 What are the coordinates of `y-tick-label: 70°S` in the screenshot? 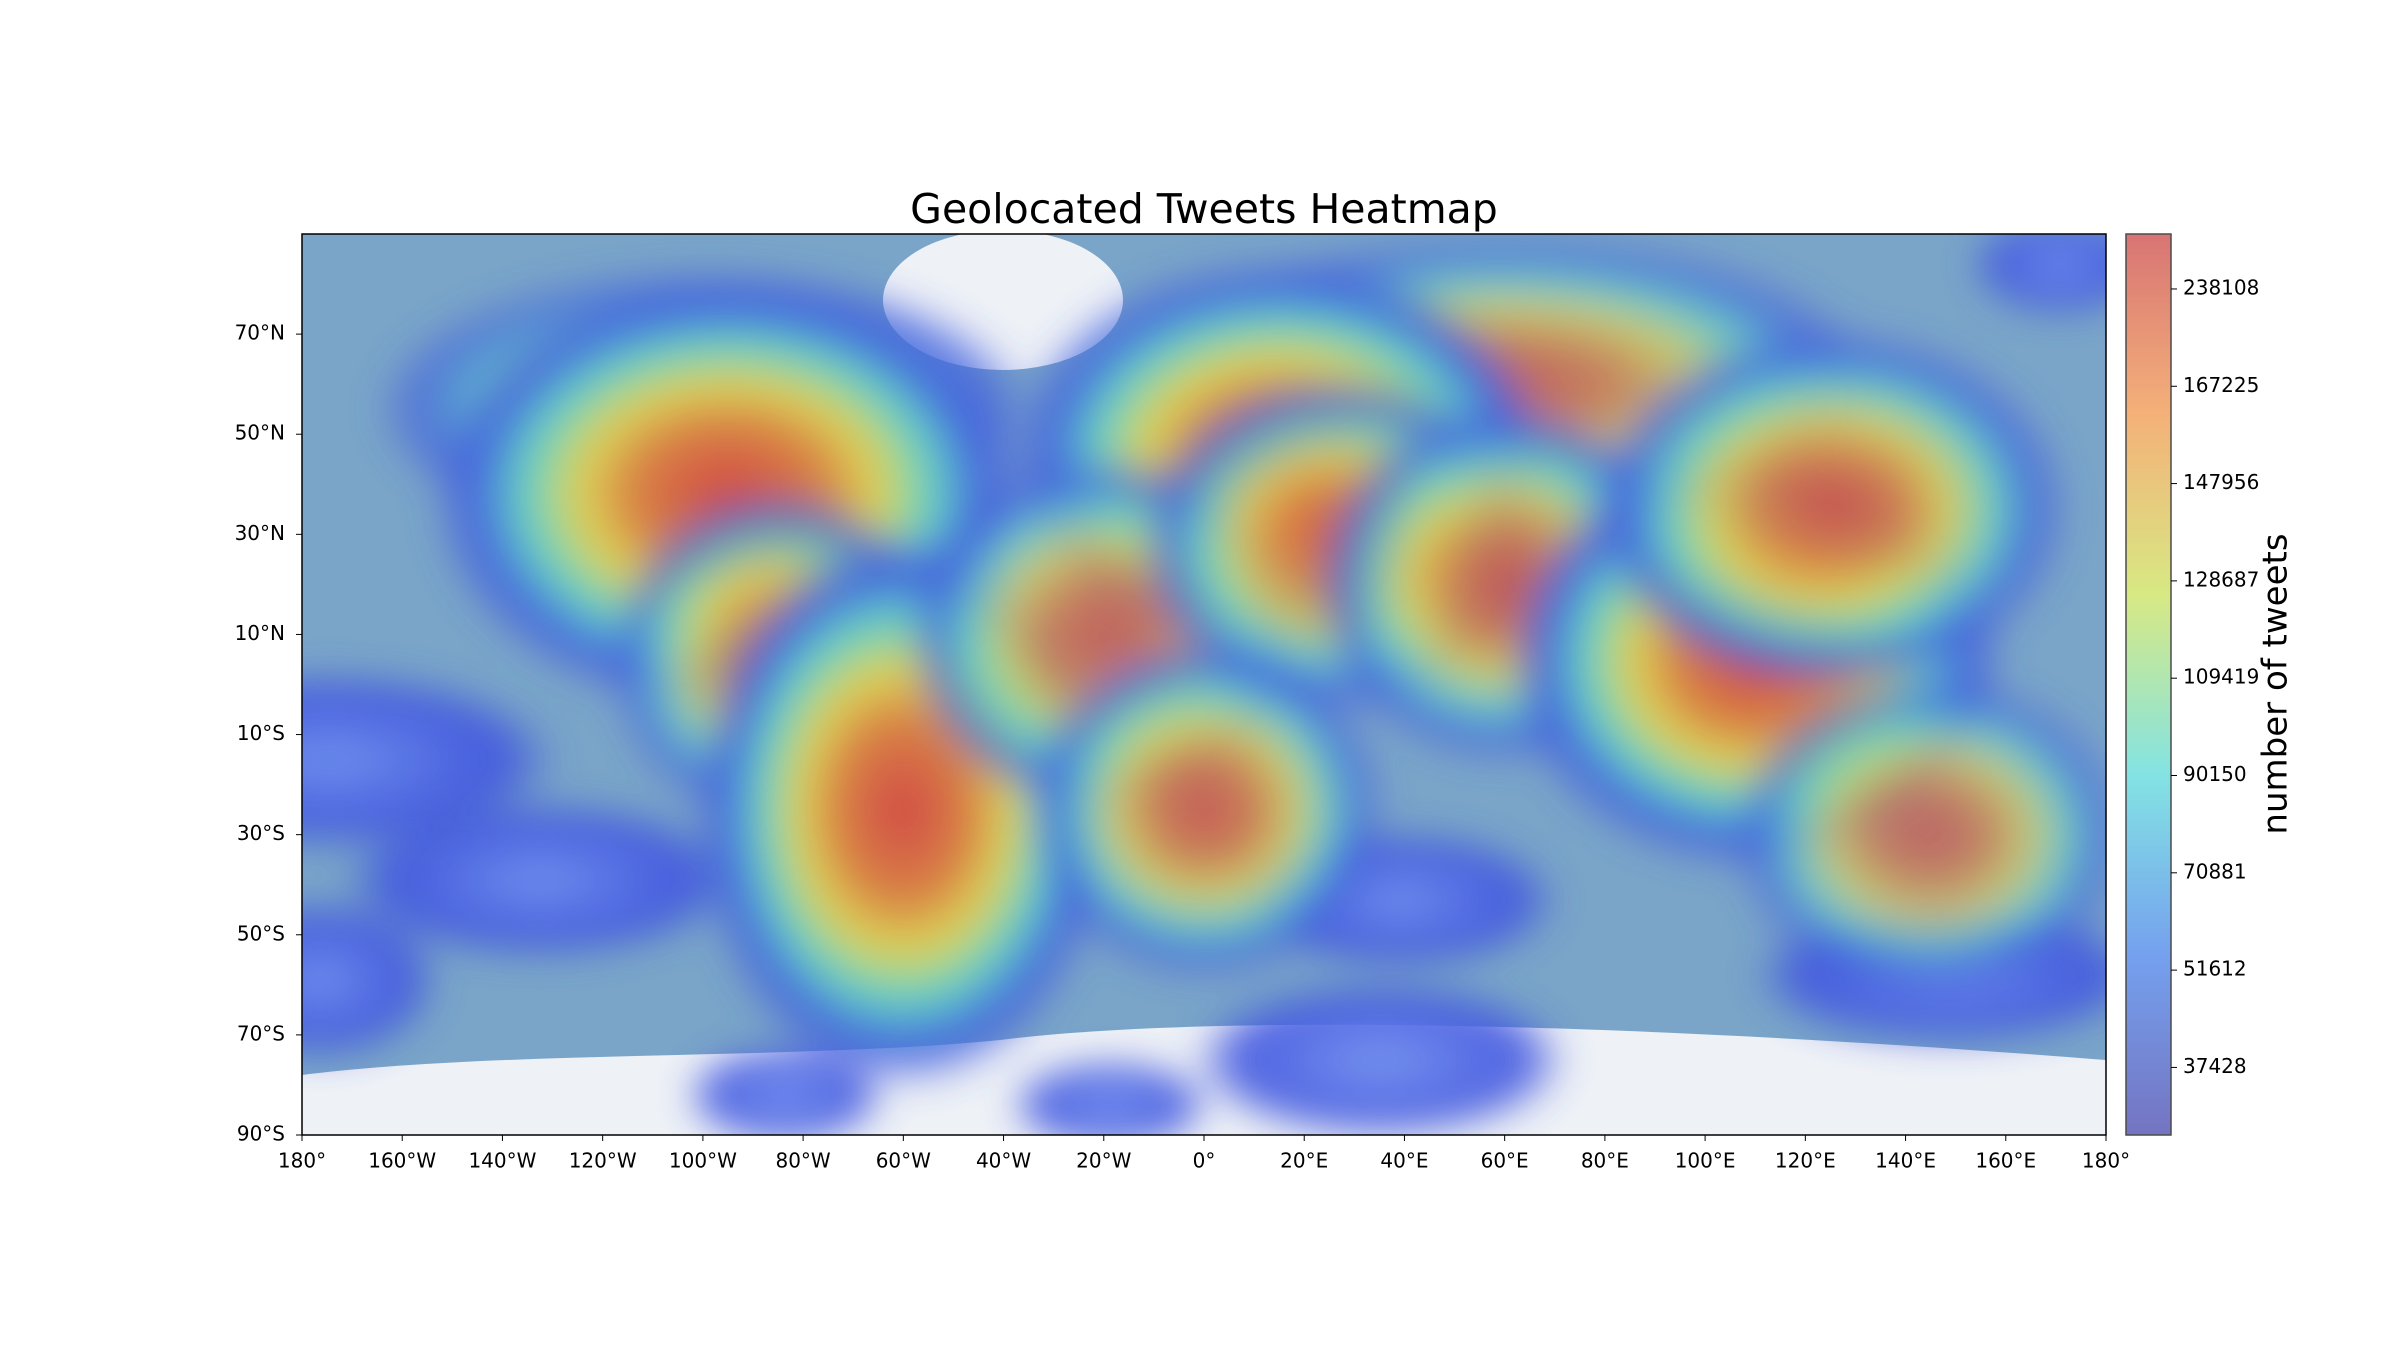 It's located at (261, 1033).